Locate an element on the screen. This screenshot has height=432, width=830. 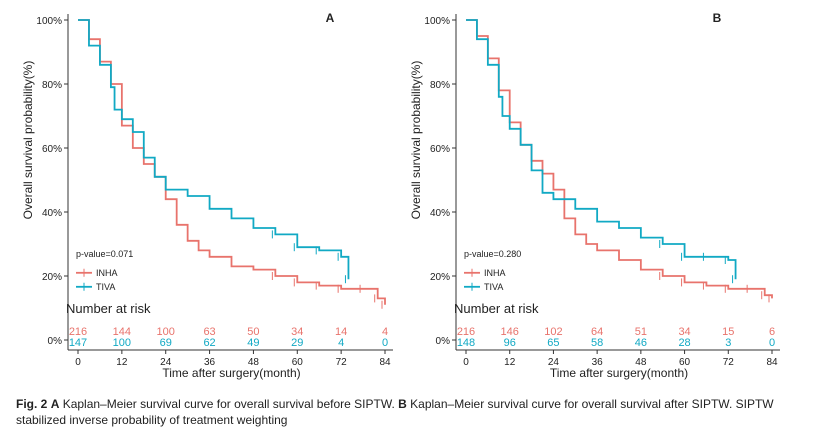
risk-count-tiva: 29 is located at coordinates (297, 343).